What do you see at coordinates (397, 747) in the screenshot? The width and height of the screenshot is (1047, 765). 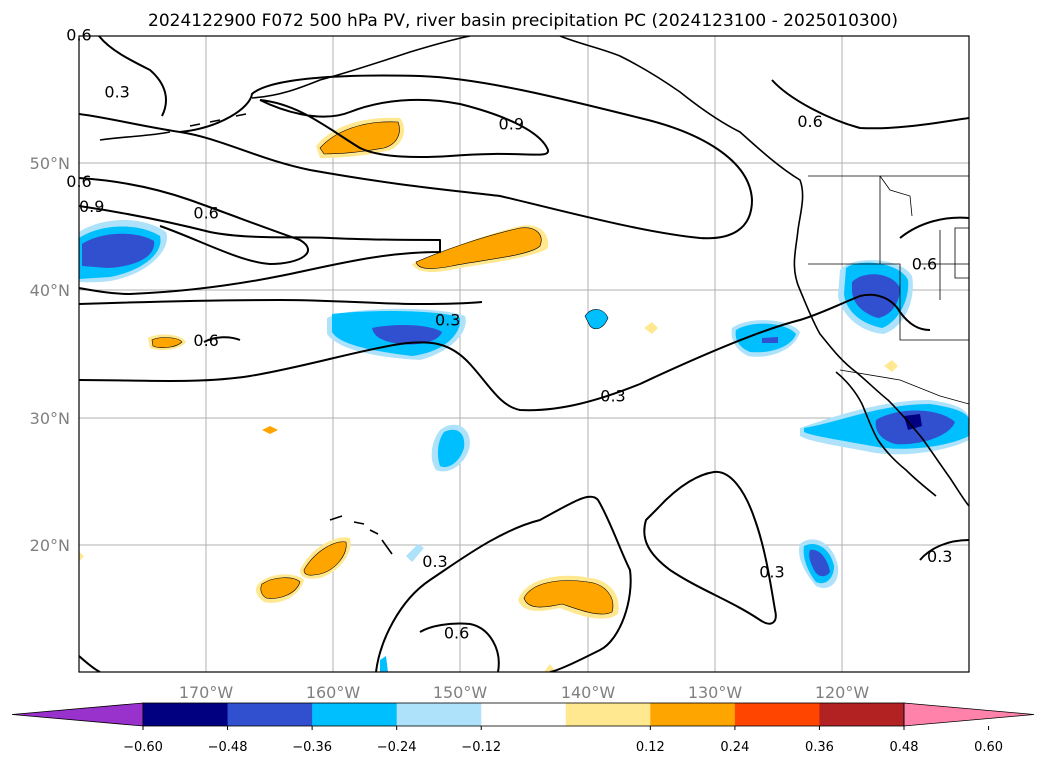 I see `colorbar-tick-label: −0.24` at bounding box center [397, 747].